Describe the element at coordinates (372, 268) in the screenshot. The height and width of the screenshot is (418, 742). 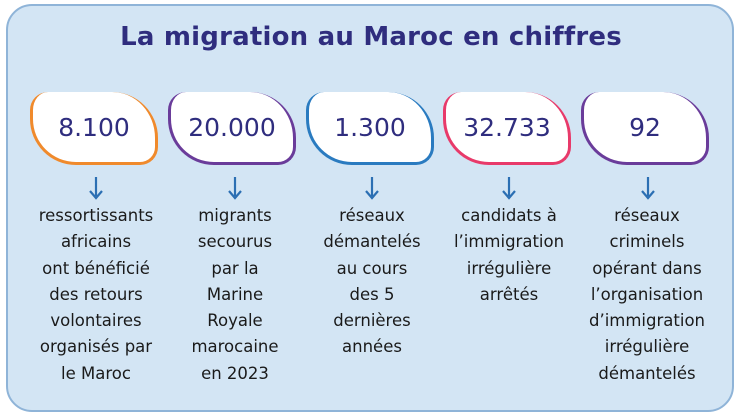
I see `stat-description-line: au cours` at that location.